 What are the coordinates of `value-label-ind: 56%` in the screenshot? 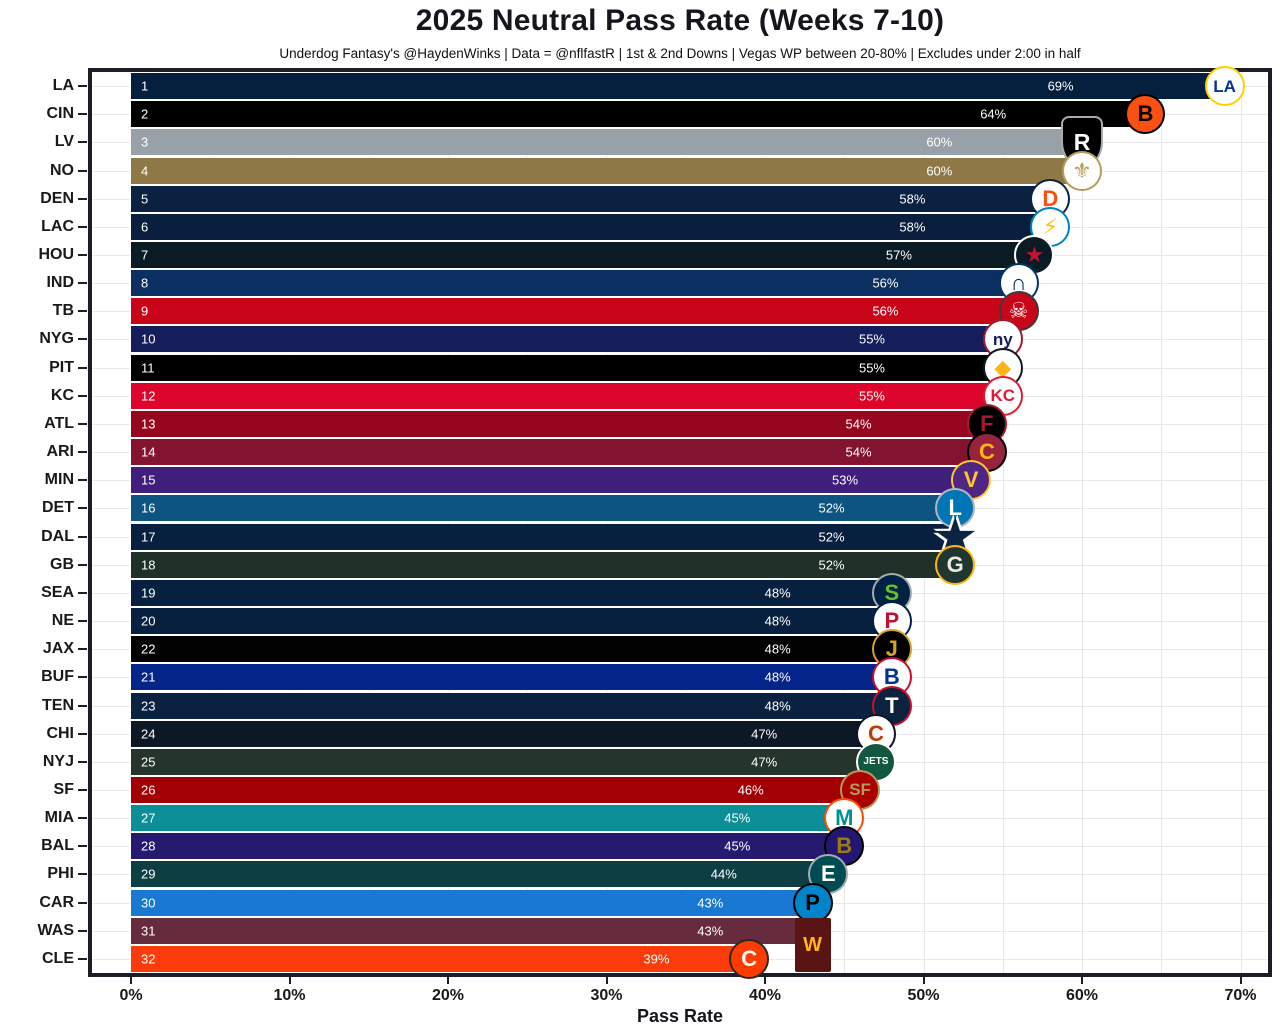 It's located at (885, 283).